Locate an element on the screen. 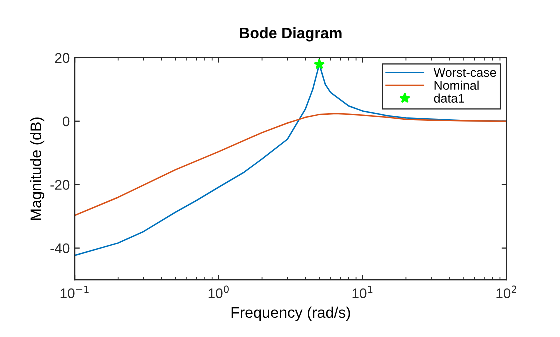 This screenshot has width=560, height=337. x-tick-label: 10$^{0}$ is located at coordinates (218, 292).